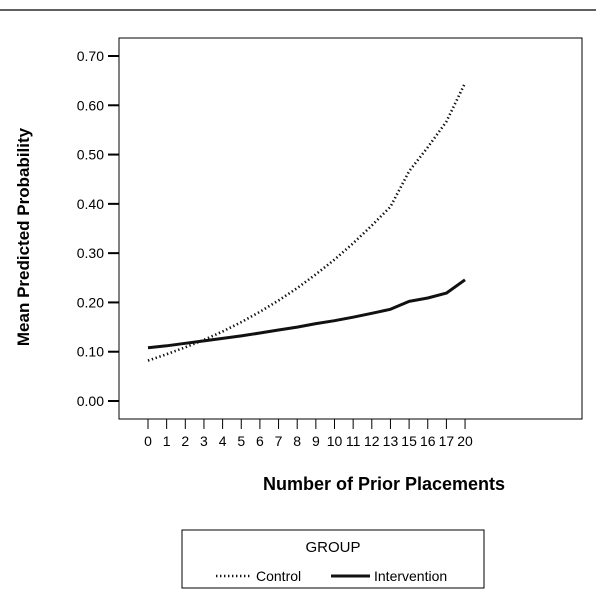 The width and height of the screenshot is (596, 599). I want to click on y-tick-label: 0.30, so click(90, 253).